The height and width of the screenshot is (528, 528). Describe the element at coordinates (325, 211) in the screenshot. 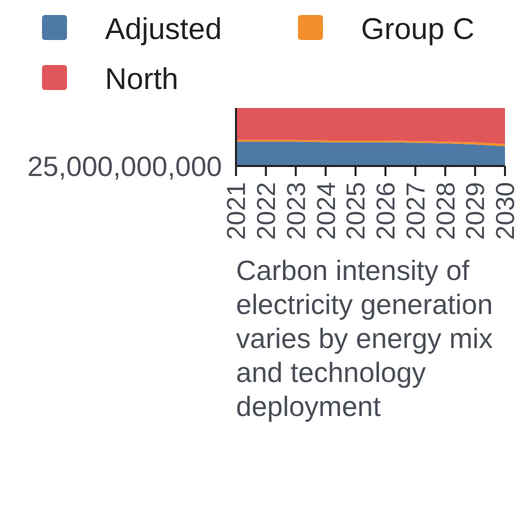

I see `x-tick-label: 2024` at that location.